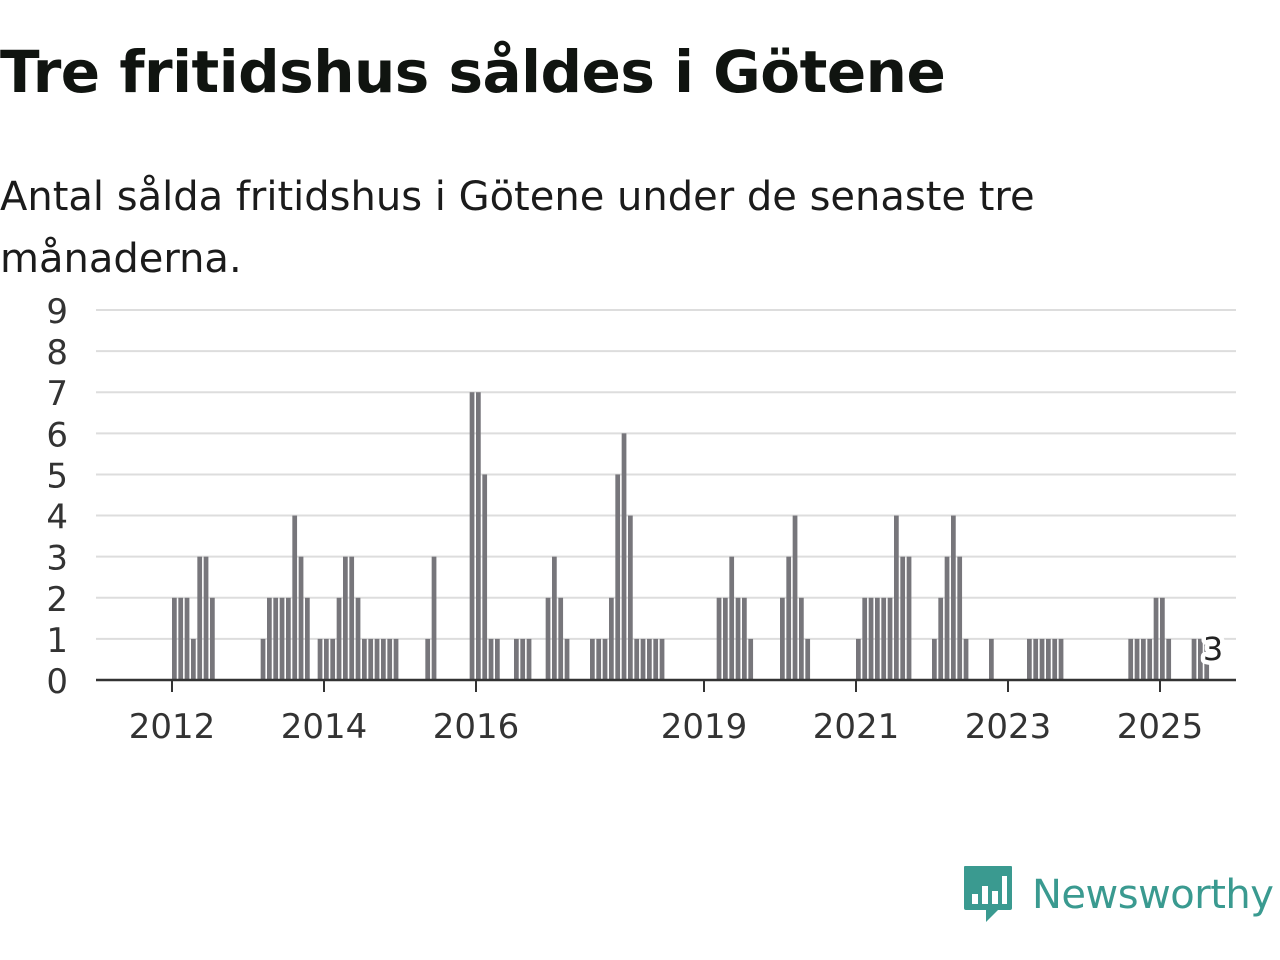 This screenshot has width=1280, height=960. I want to click on x-tick-label: 2021, so click(856, 723).